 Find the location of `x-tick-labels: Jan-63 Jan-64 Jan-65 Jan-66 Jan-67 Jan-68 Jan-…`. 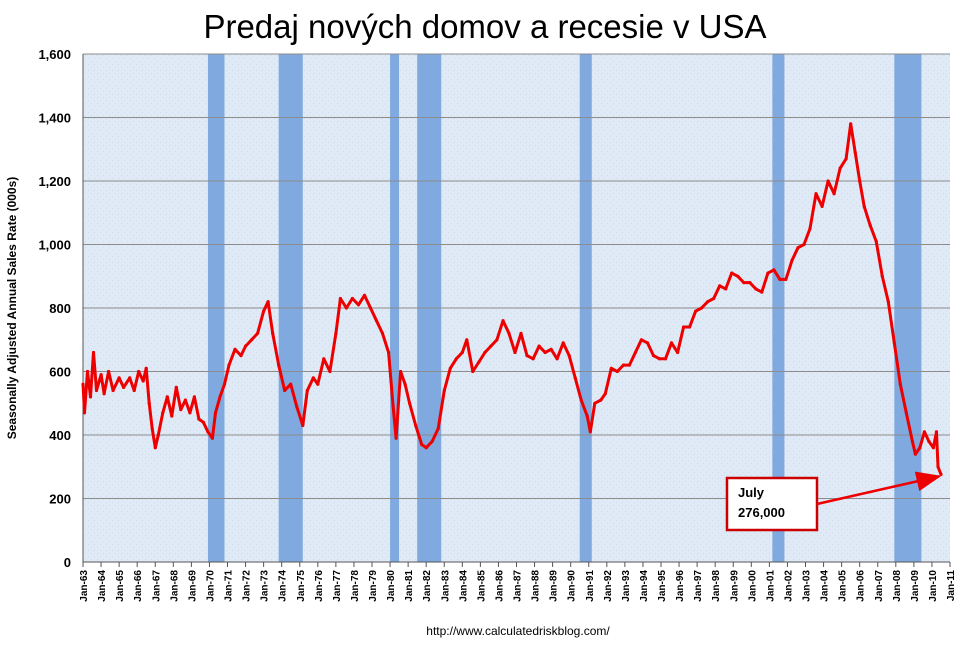

x-tick-labels: Jan-63 Jan-64 Jan-65 Jan-66 Jan-67 Jan-68 Jan-… is located at coordinates (518, 582).